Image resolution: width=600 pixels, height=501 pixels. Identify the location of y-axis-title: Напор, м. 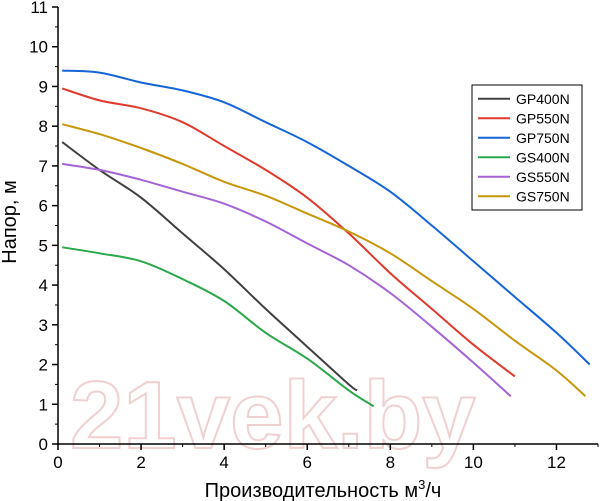
(10, 222).